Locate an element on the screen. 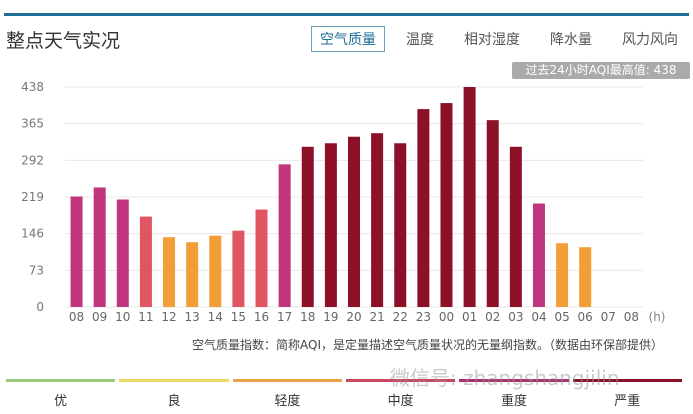 This screenshot has width=693, height=414. legend-heavy: 重度 is located at coordinates (514, 394).